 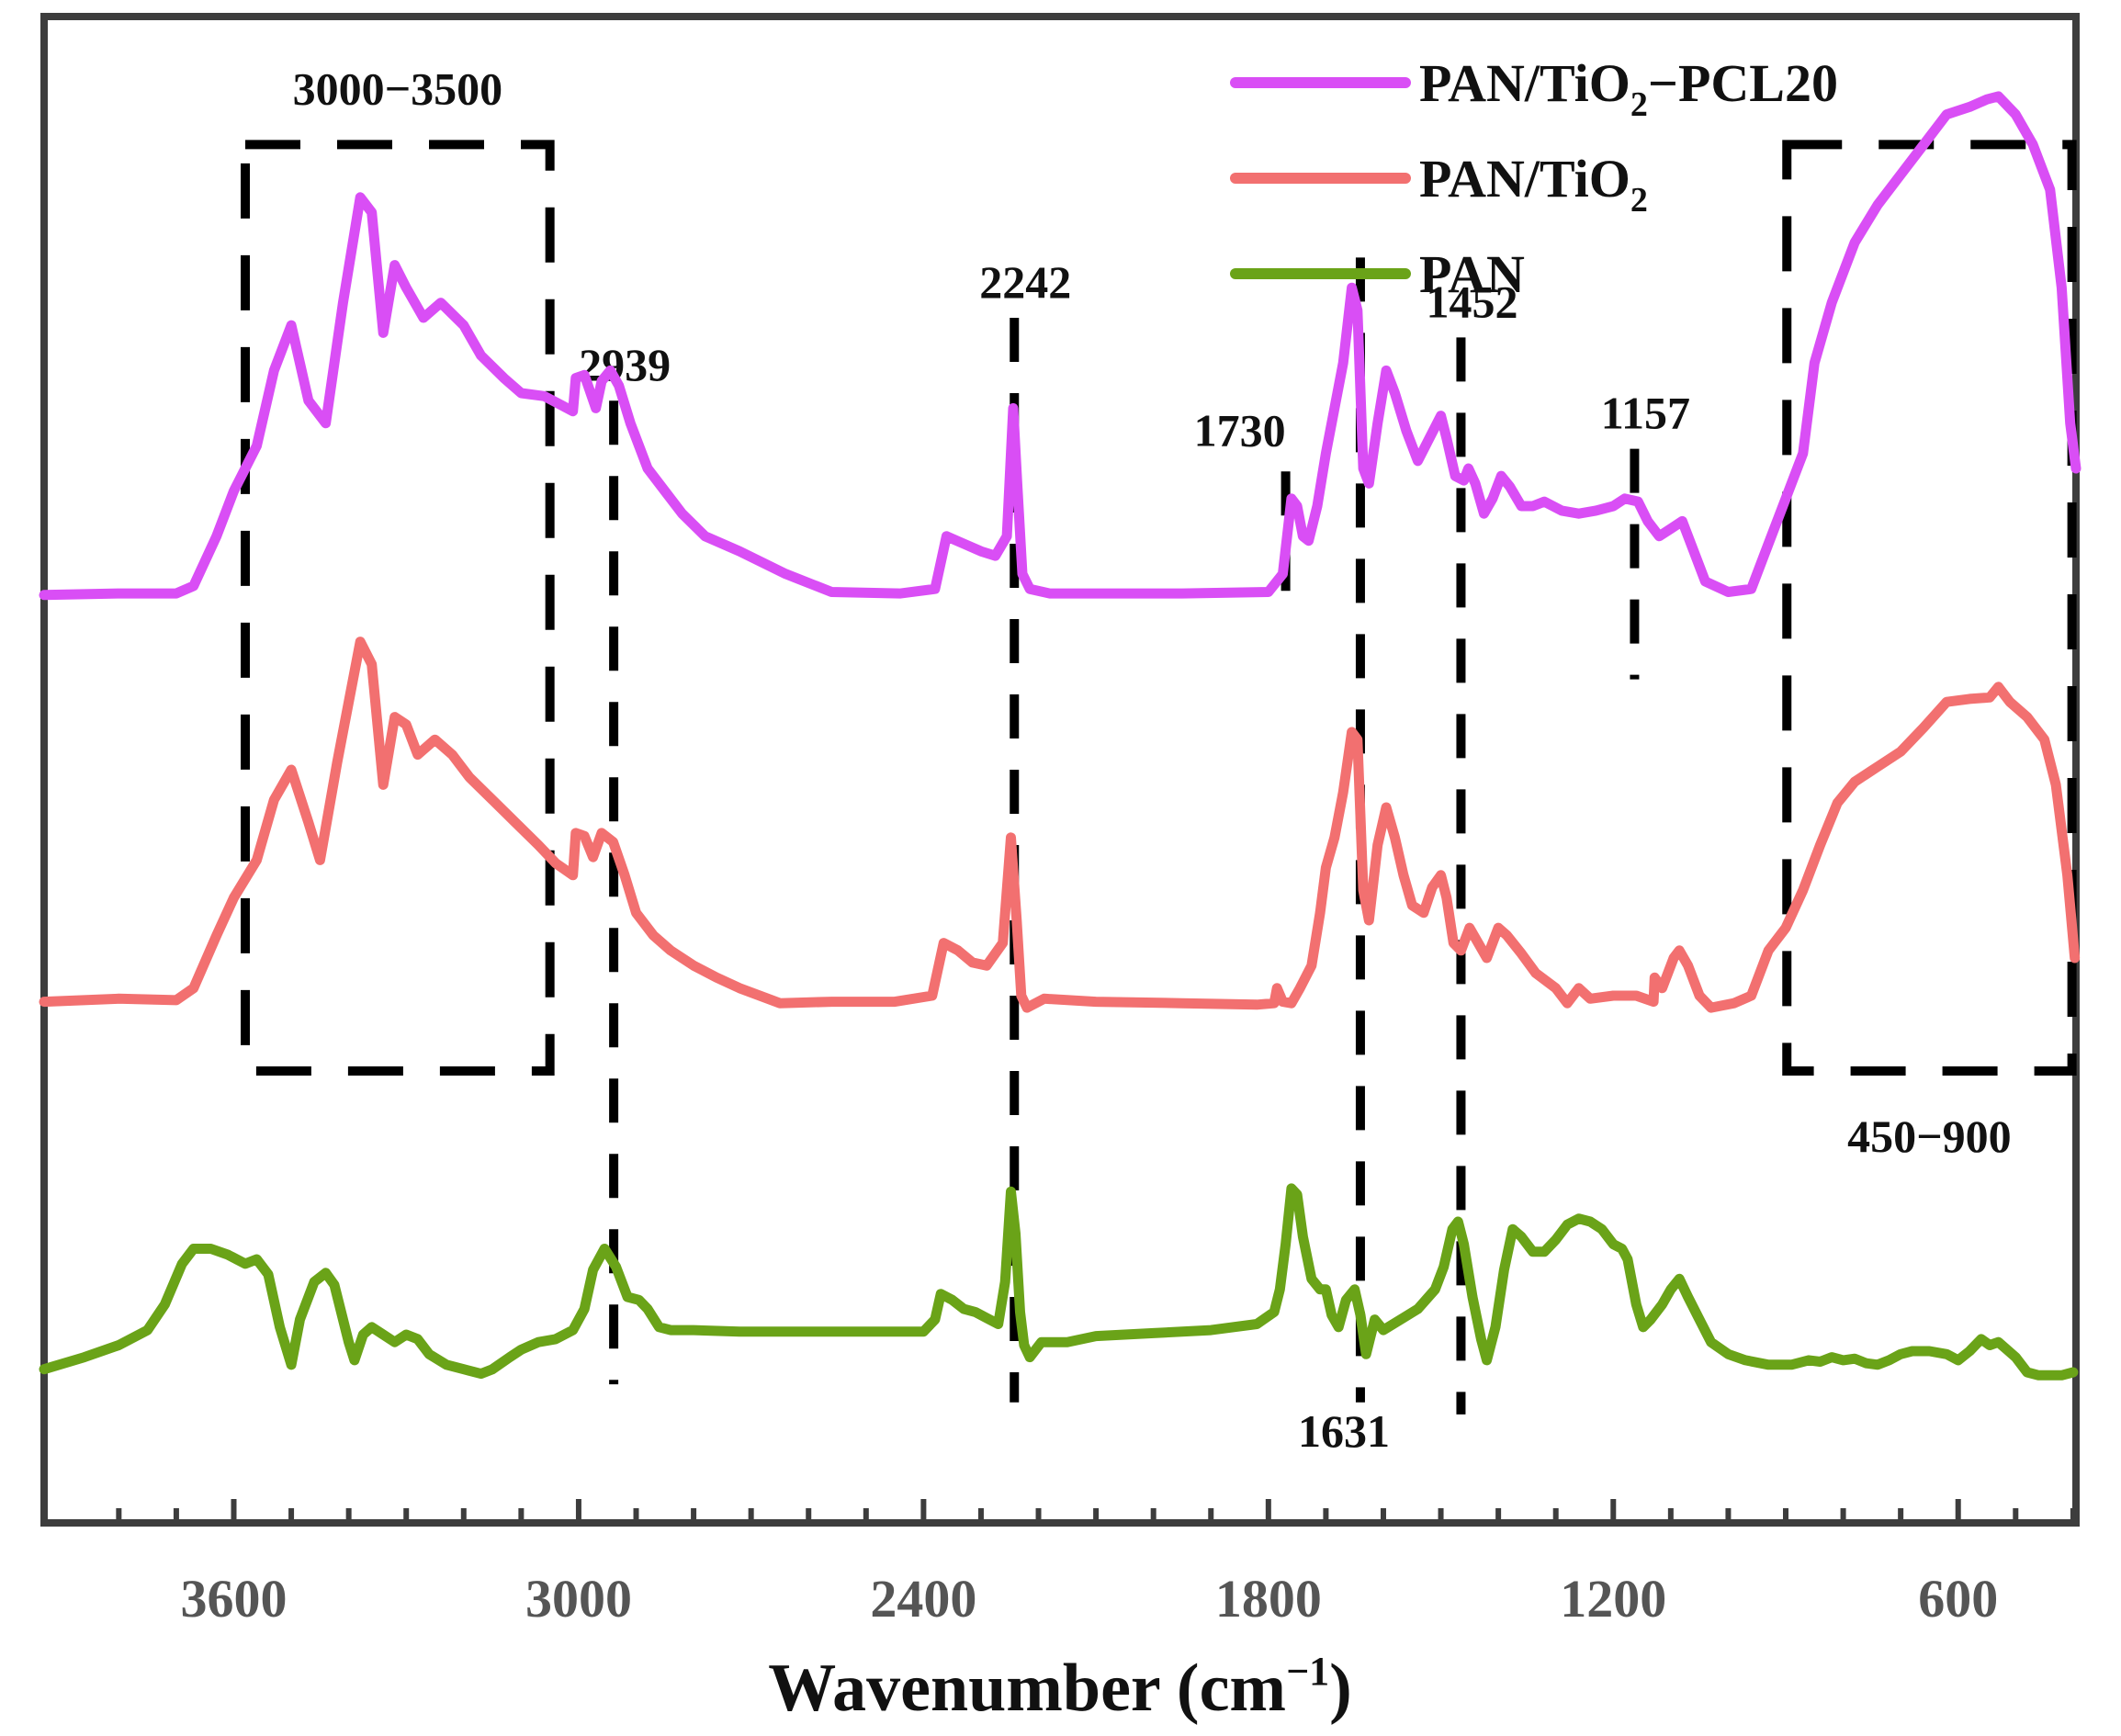 I want to click on x-tick-label-3600: 3600, so click(x=233, y=1599).